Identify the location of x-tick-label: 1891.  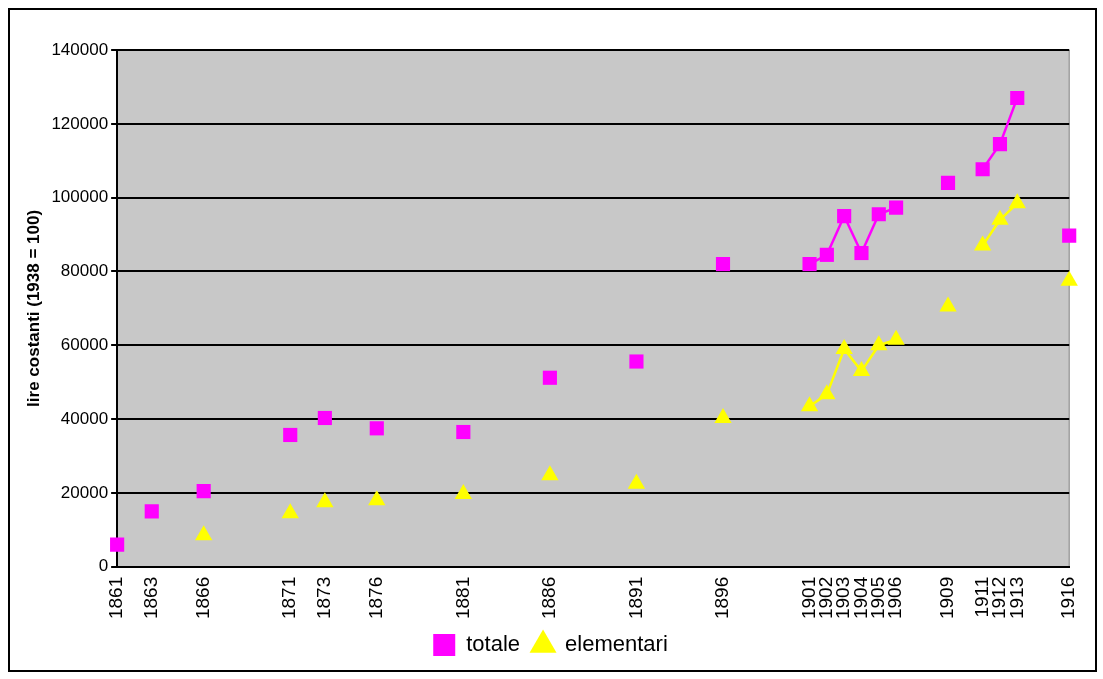
(635, 598).